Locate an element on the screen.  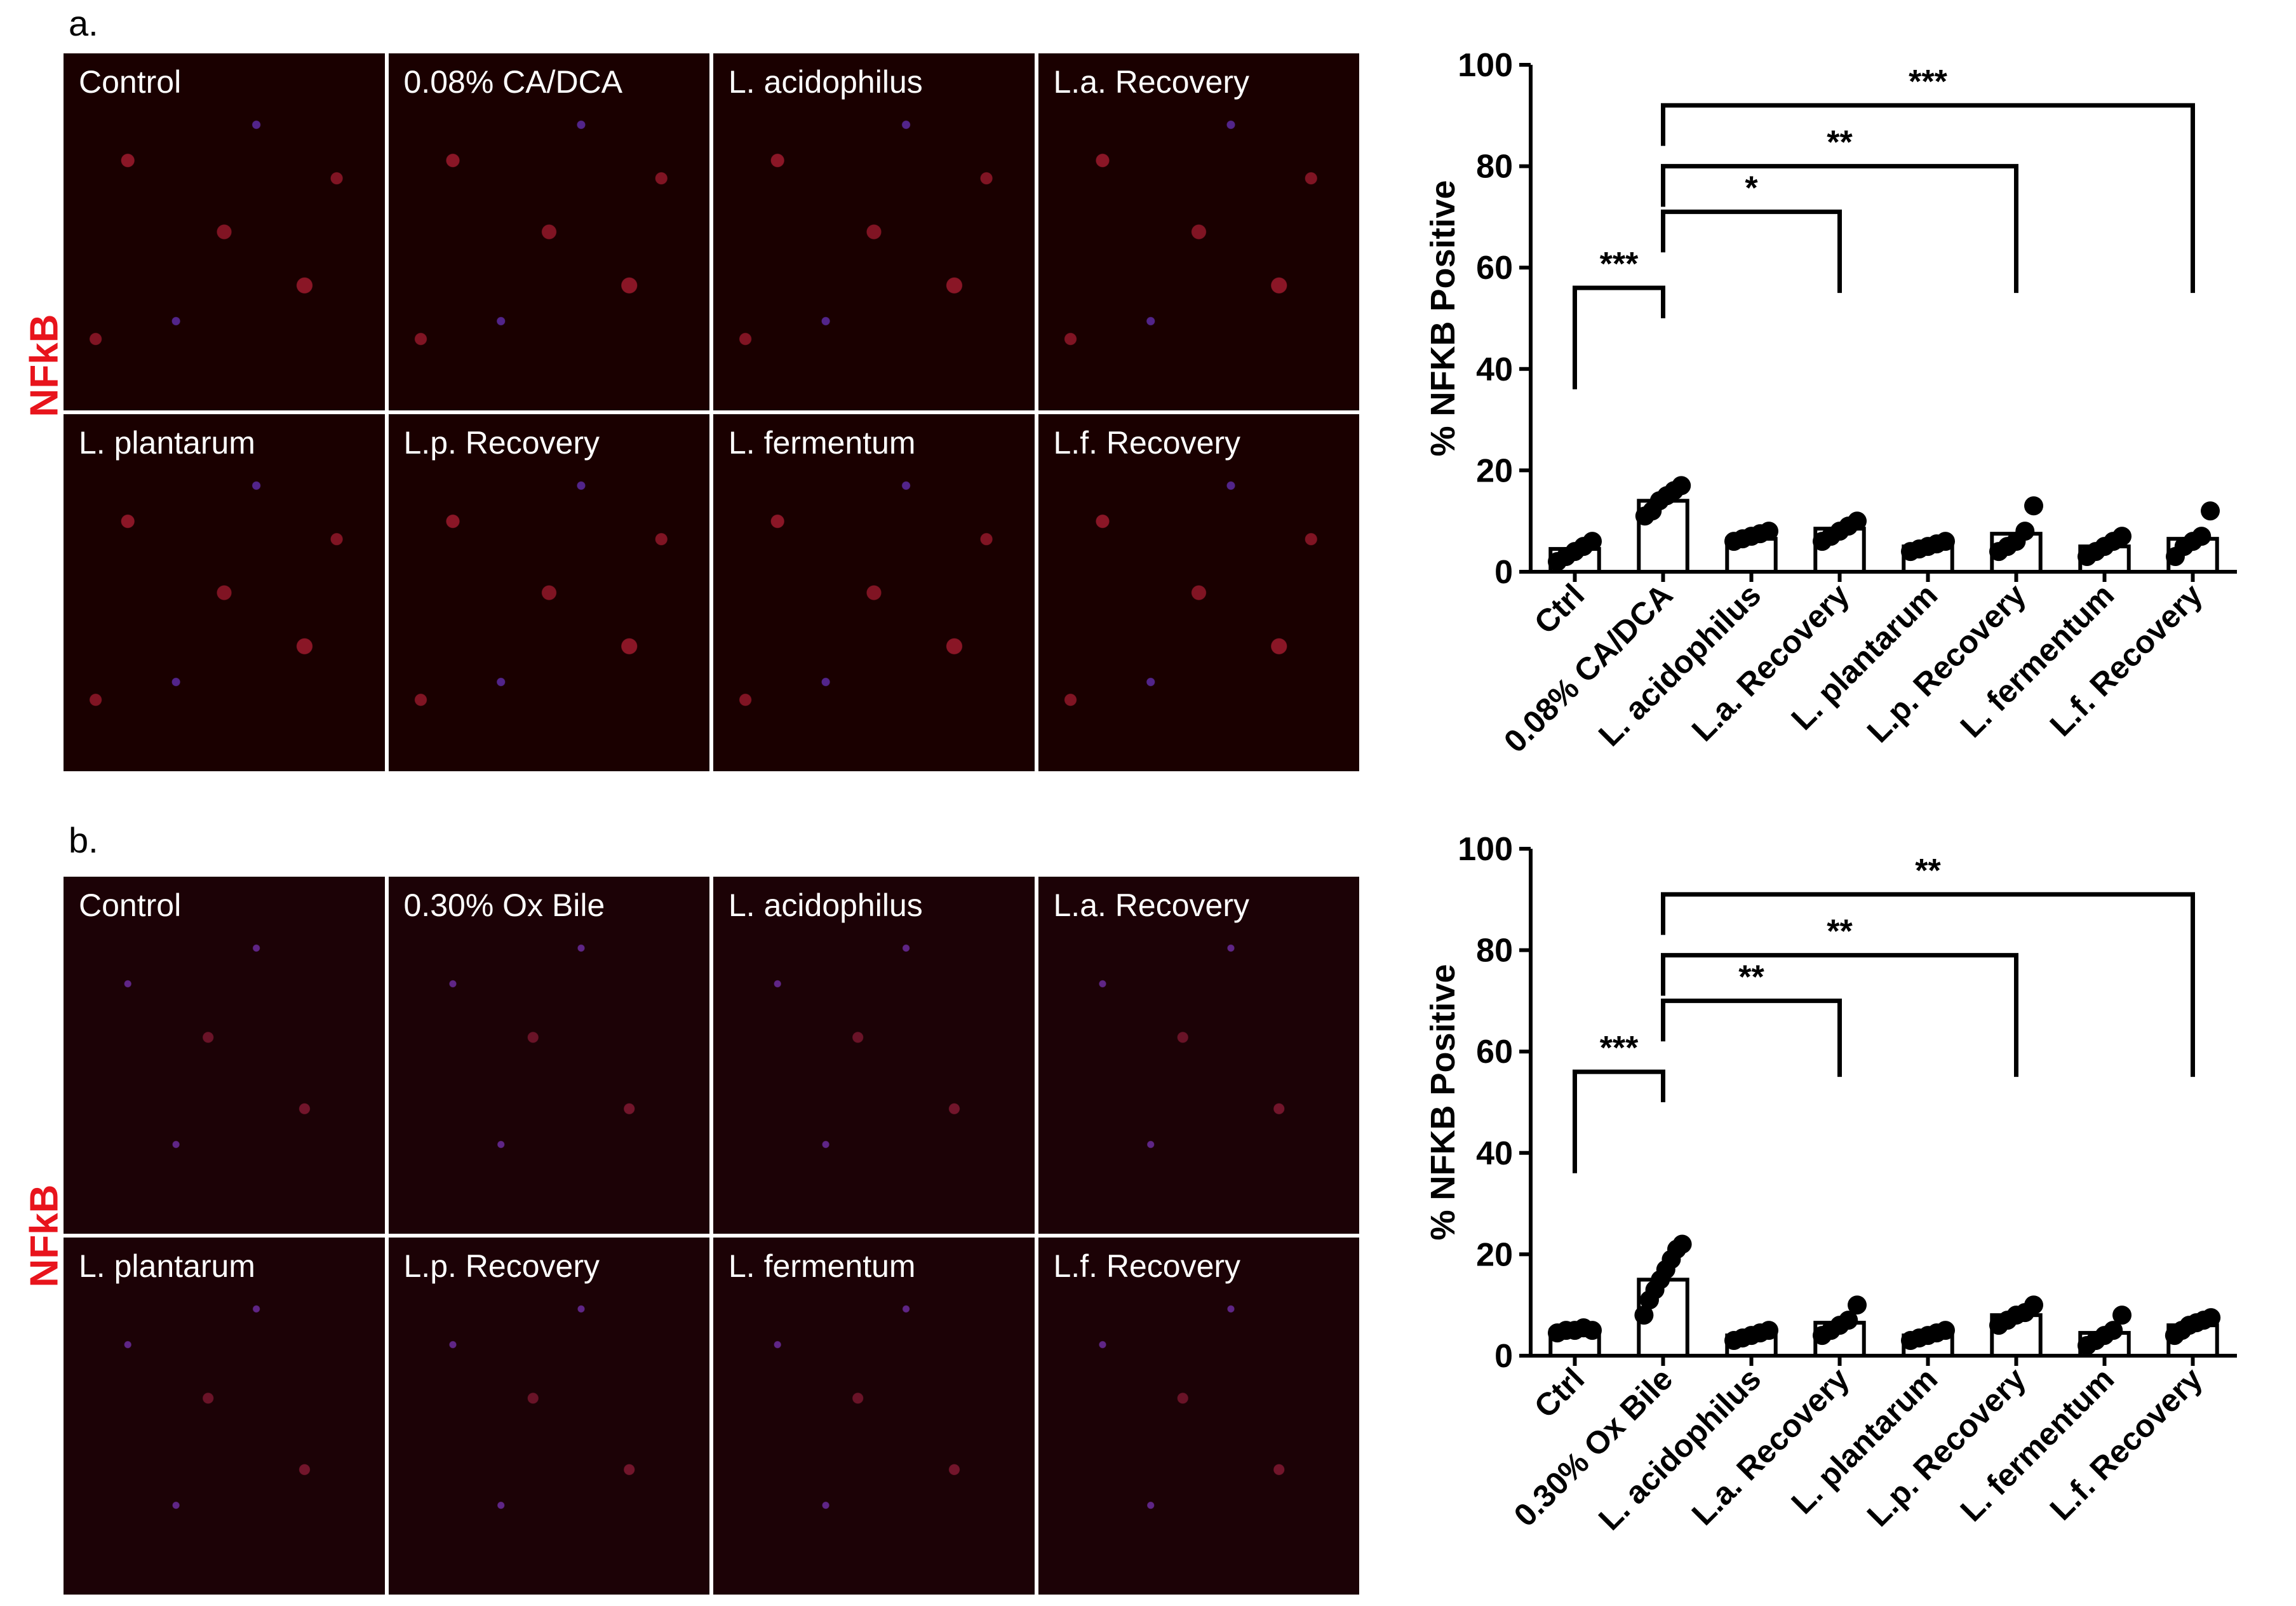
x-tick-label: 0.30% Ox Bile is located at coordinates (1593, 1448).